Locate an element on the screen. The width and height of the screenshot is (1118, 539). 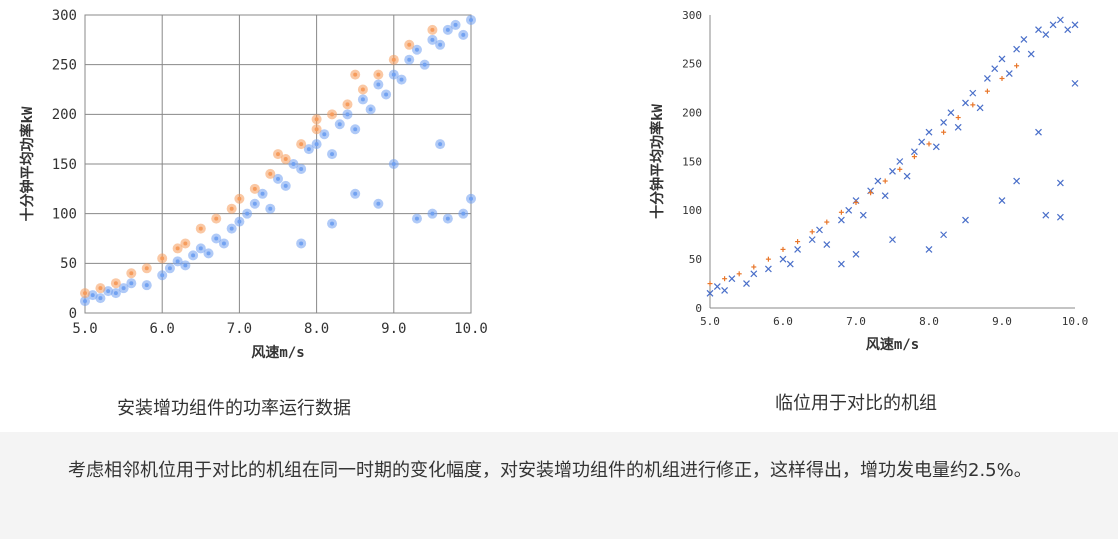
y-tick-label: 100 is located at coordinates (692, 210).